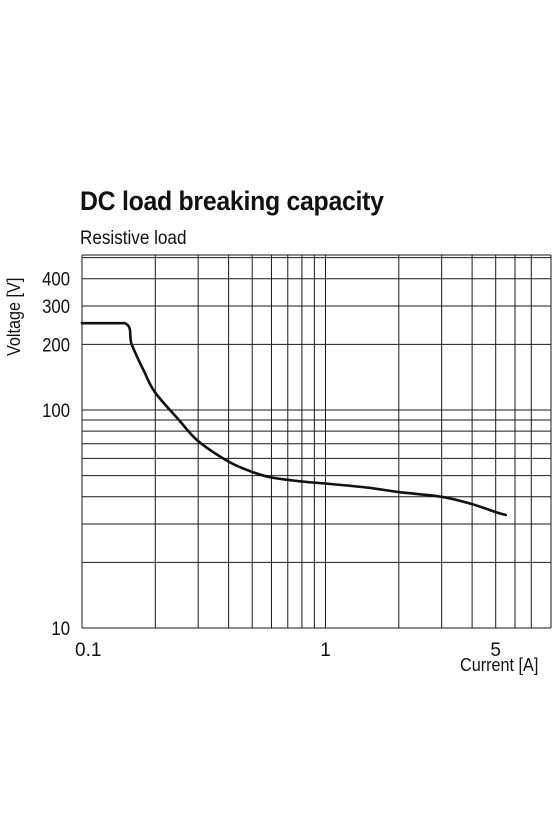 The width and height of the screenshot is (560, 840). I want to click on chart-subtitle: Resistive load, so click(133, 238).